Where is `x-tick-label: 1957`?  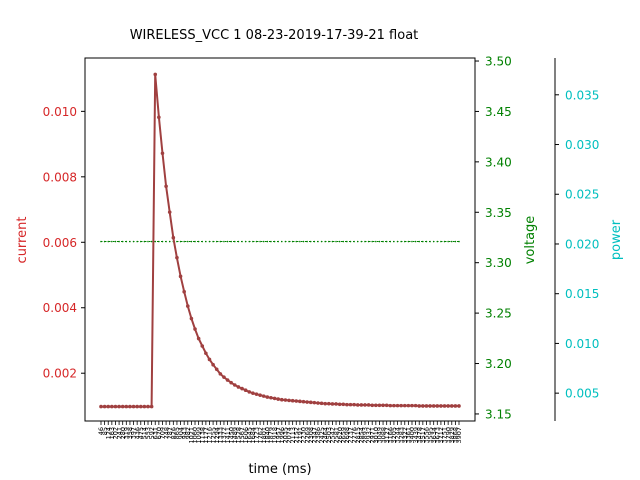
x-tick-label: 1957 is located at coordinates (278, 435).